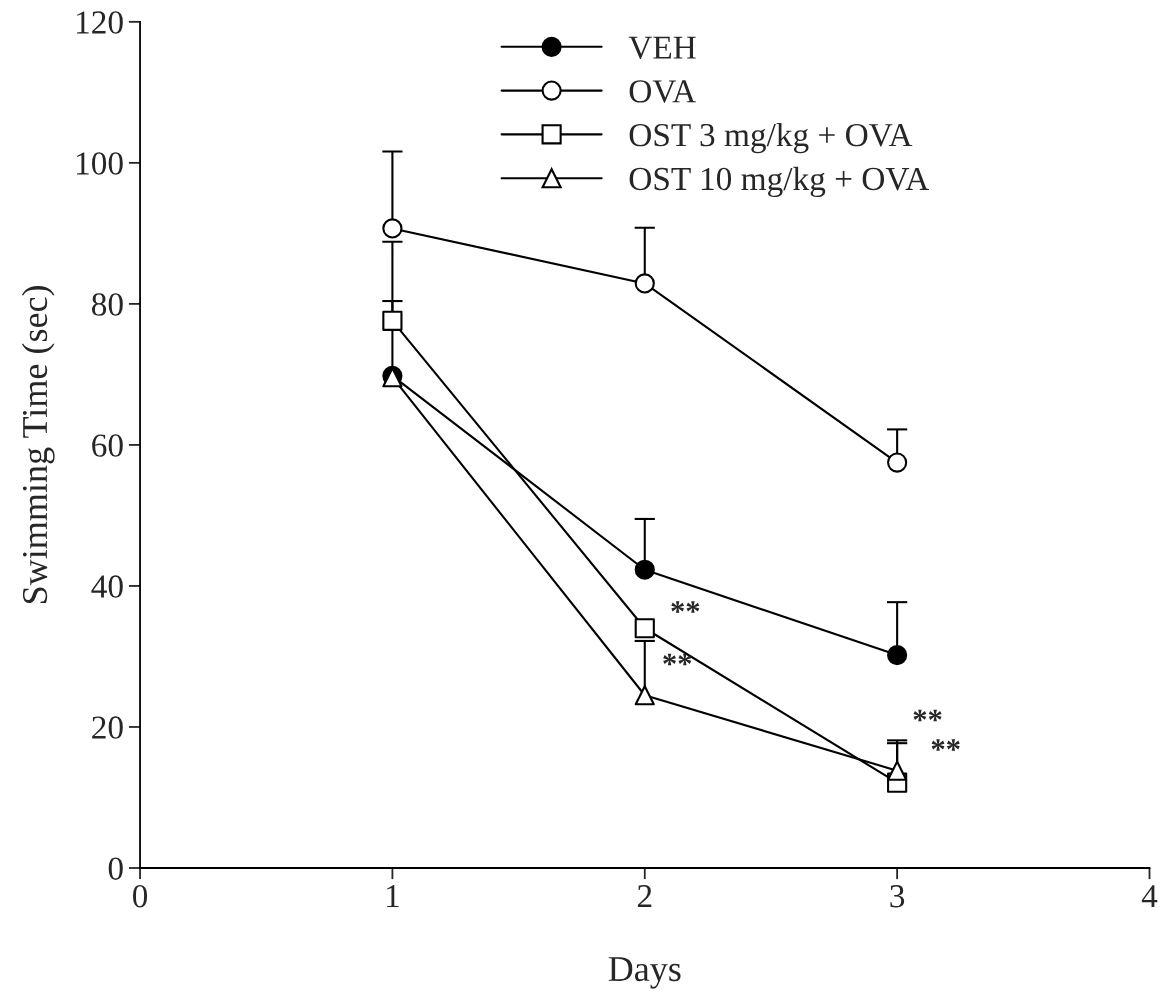 The height and width of the screenshot is (992, 1167). What do you see at coordinates (38, 444) in the screenshot?
I see `y-axis-title: Swimming Time (sec)` at bounding box center [38, 444].